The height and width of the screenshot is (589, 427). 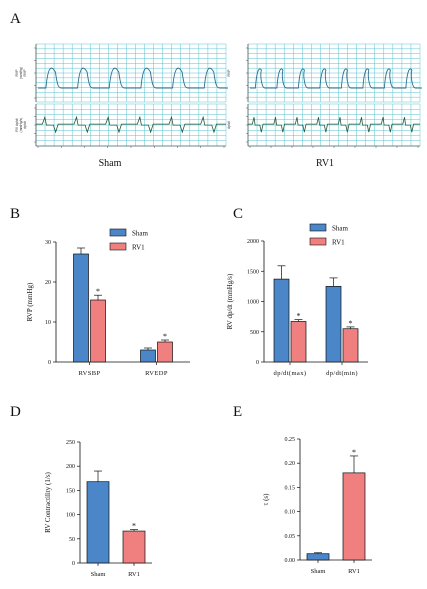 What do you see at coordinates (156, 373) in the screenshot?
I see `x-tick-label: RVEDP` at bounding box center [156, 373].